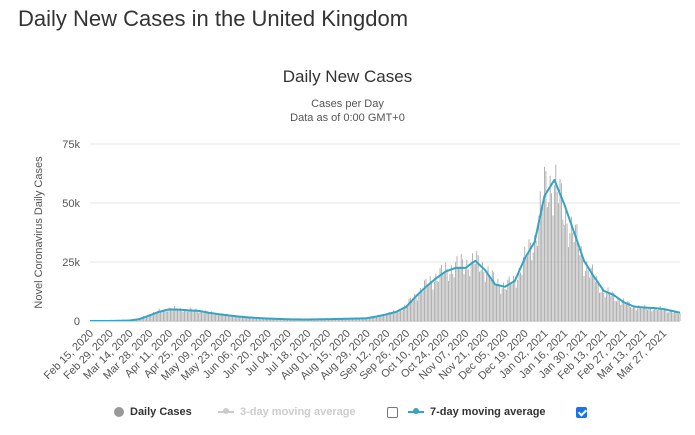 The height and width of the screenshot is (435, 695). I want to click on legend-item-7-day-average: 7-day moving average, so click(477, 412).